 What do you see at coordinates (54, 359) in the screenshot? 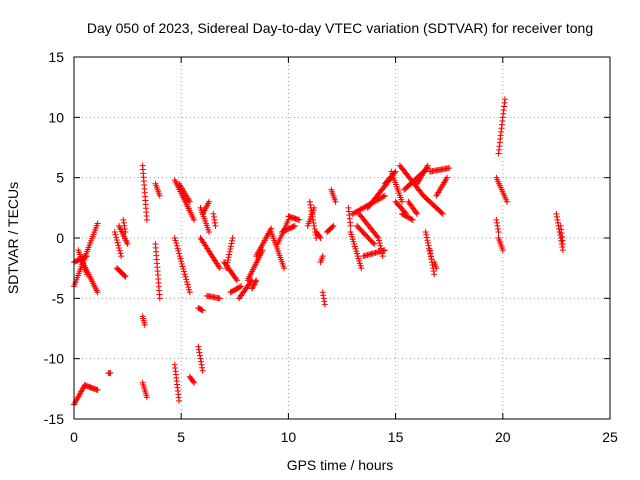
I see `y-tick-label: -10` at bounding box center [54, 359].